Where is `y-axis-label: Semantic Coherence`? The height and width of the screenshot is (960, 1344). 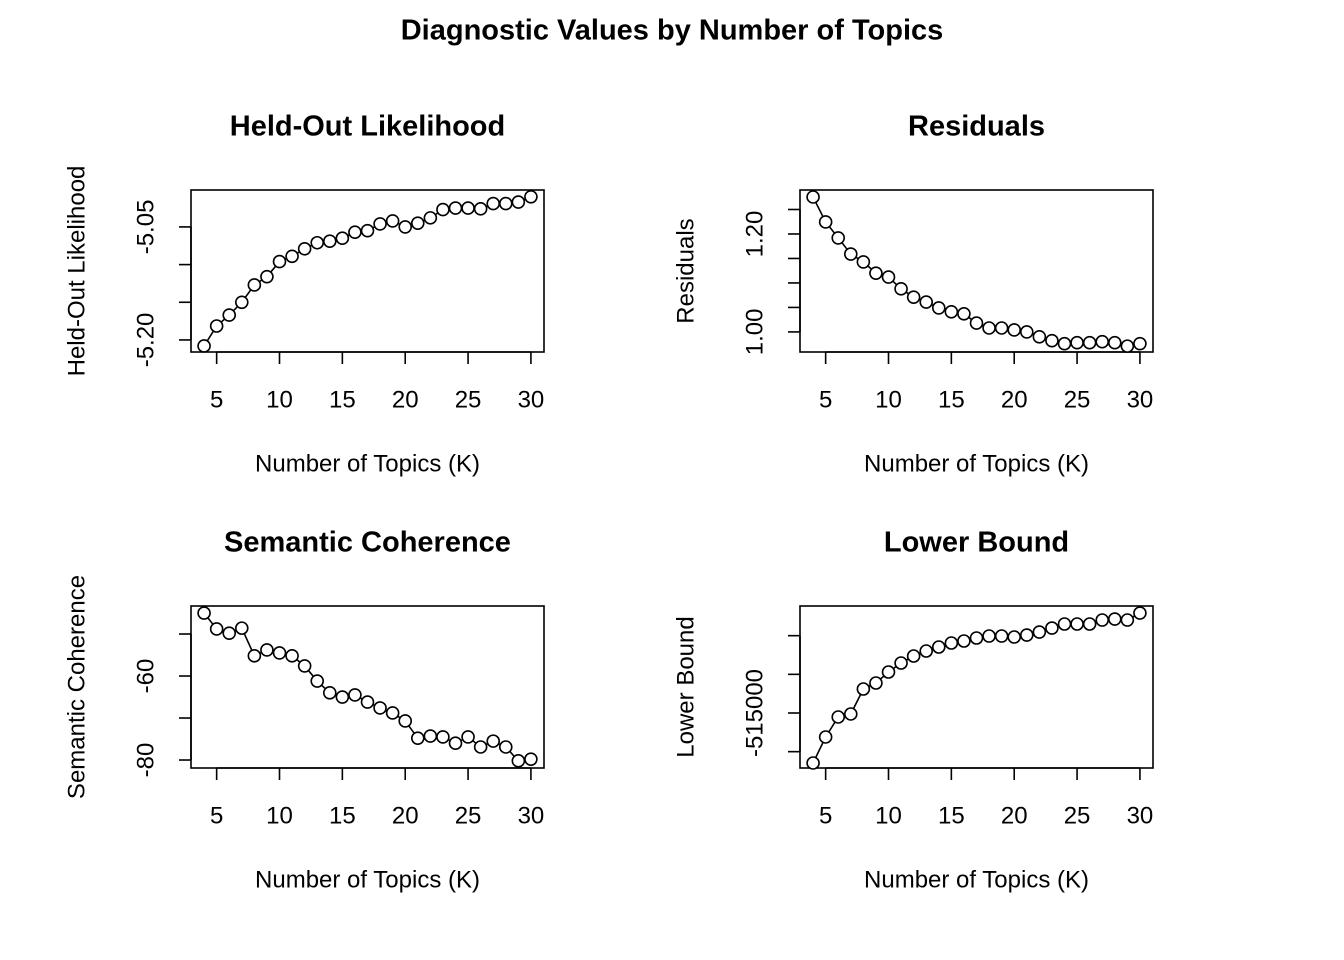
y-axis-label: Semantic Coherence is located at coordinates (76, 687).